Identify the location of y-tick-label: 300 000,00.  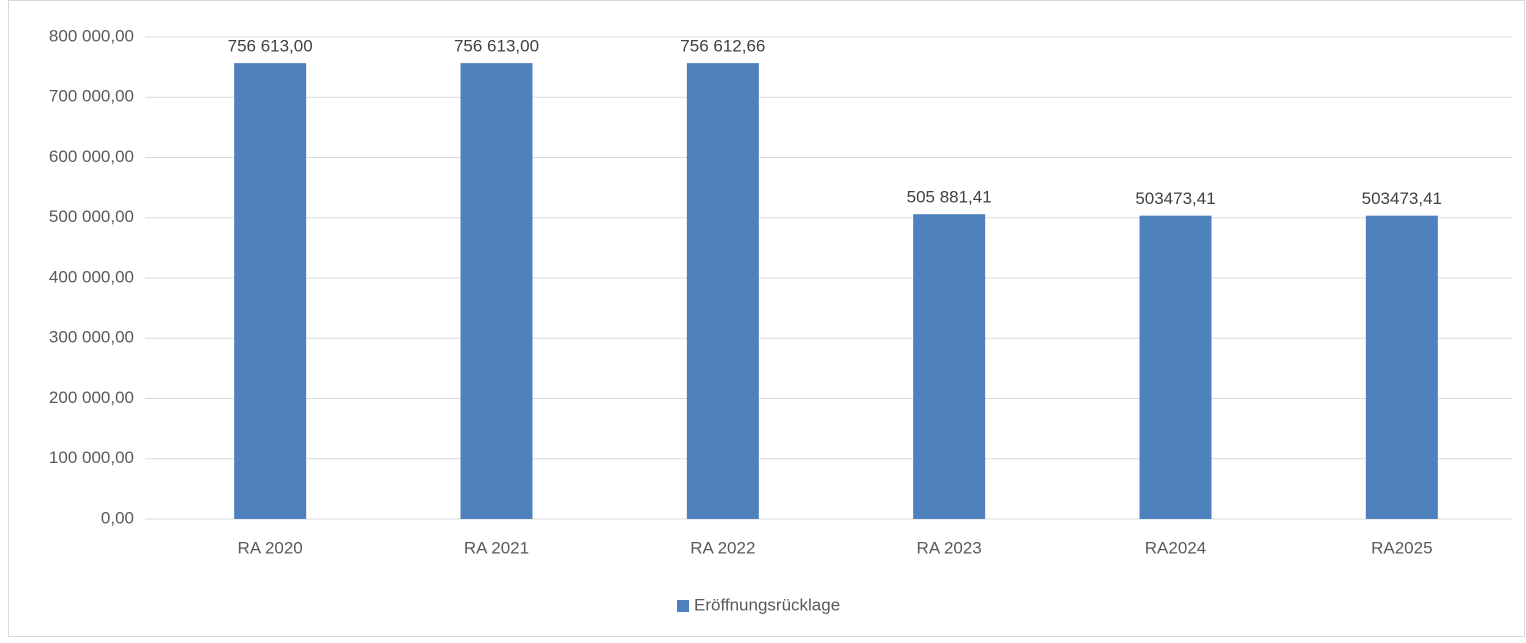
(91, 337).